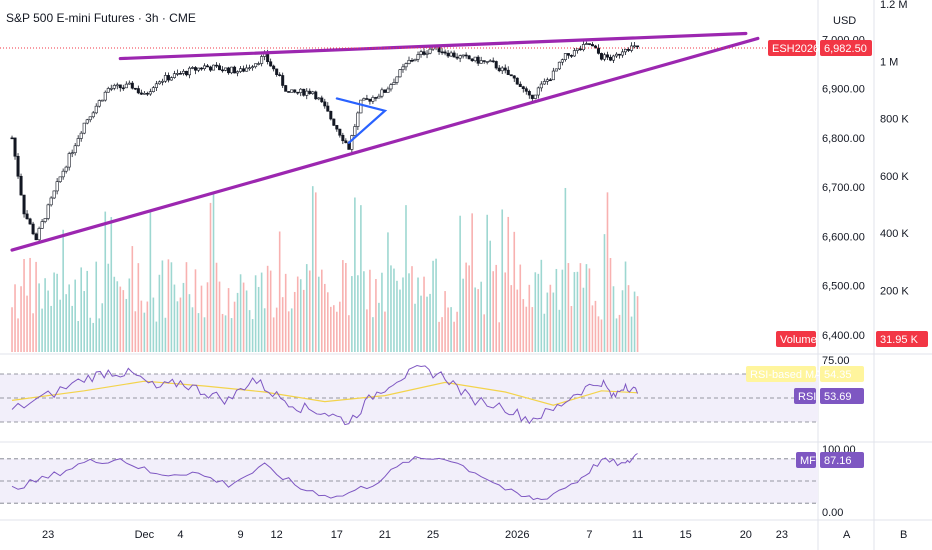 The image size is (932, 550). Describe the element at coordinates (838, 397) in the screenshot. I see `rsi-value-tag: 53.69` at that location.